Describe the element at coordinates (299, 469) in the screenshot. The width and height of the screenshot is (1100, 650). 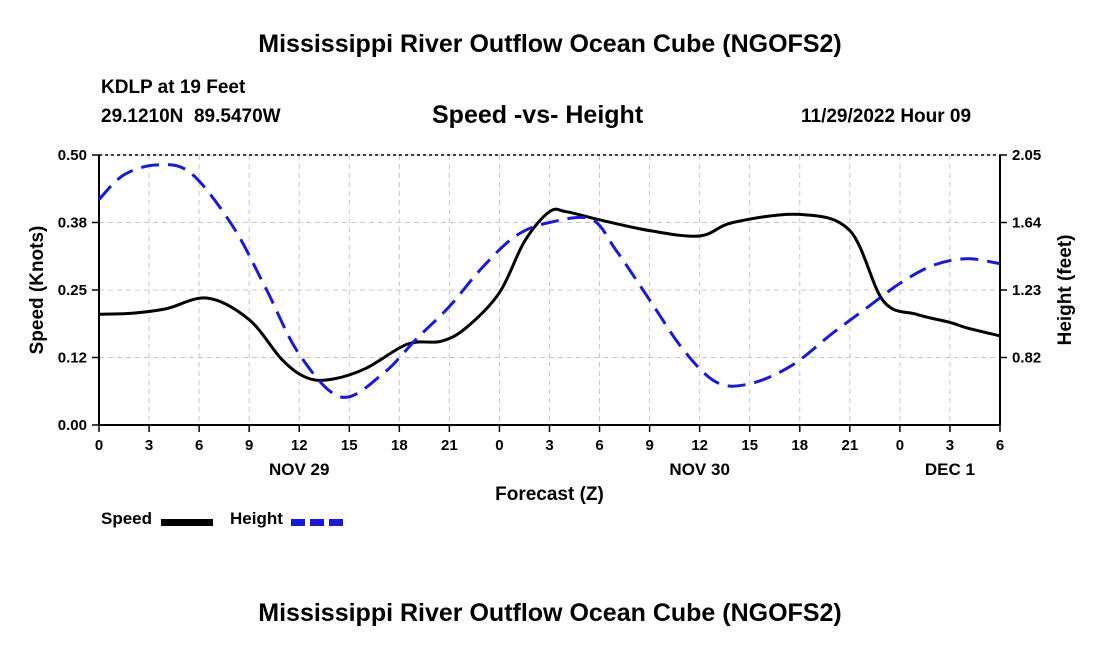
I see `x-day-label: NOV 29` at that location.